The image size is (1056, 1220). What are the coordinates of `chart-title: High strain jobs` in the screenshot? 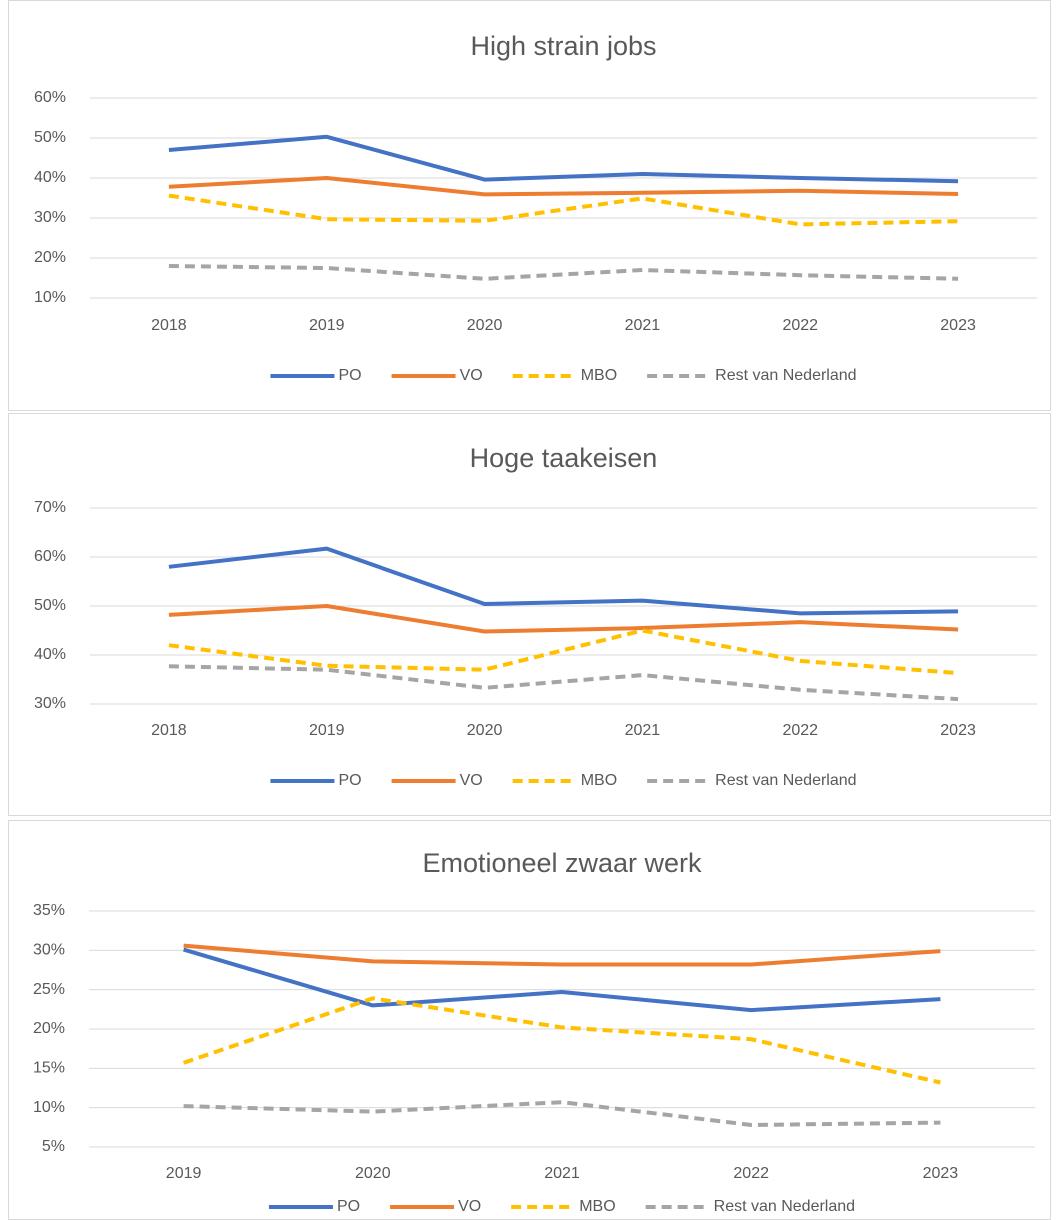 It's located at (563, 46).